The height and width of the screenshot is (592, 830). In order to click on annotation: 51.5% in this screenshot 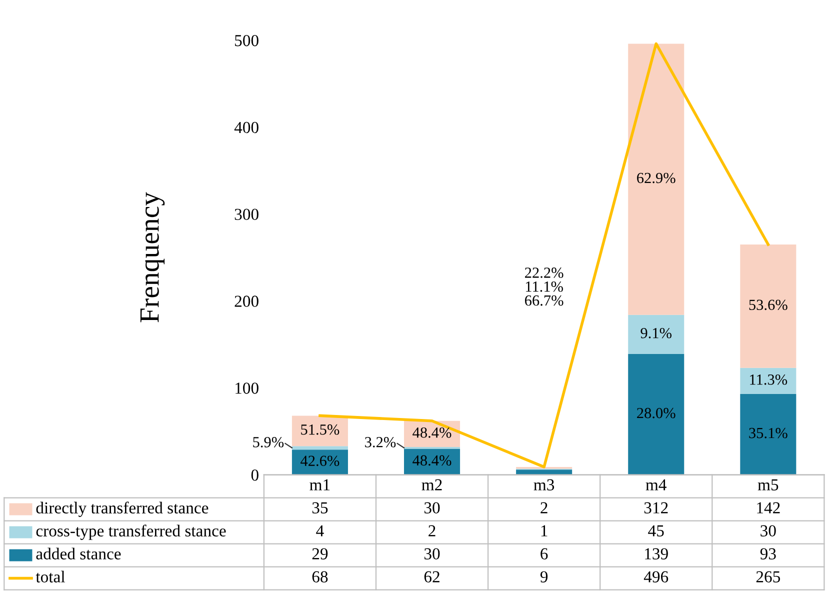, I will do `click(320, 429)`.